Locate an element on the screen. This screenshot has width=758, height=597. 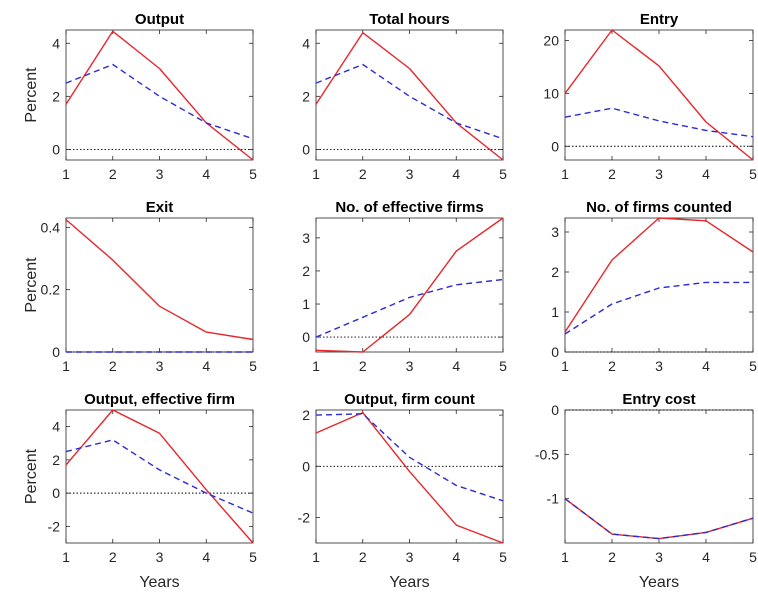
panel-title: Entry is located at coordinates (659, 19).